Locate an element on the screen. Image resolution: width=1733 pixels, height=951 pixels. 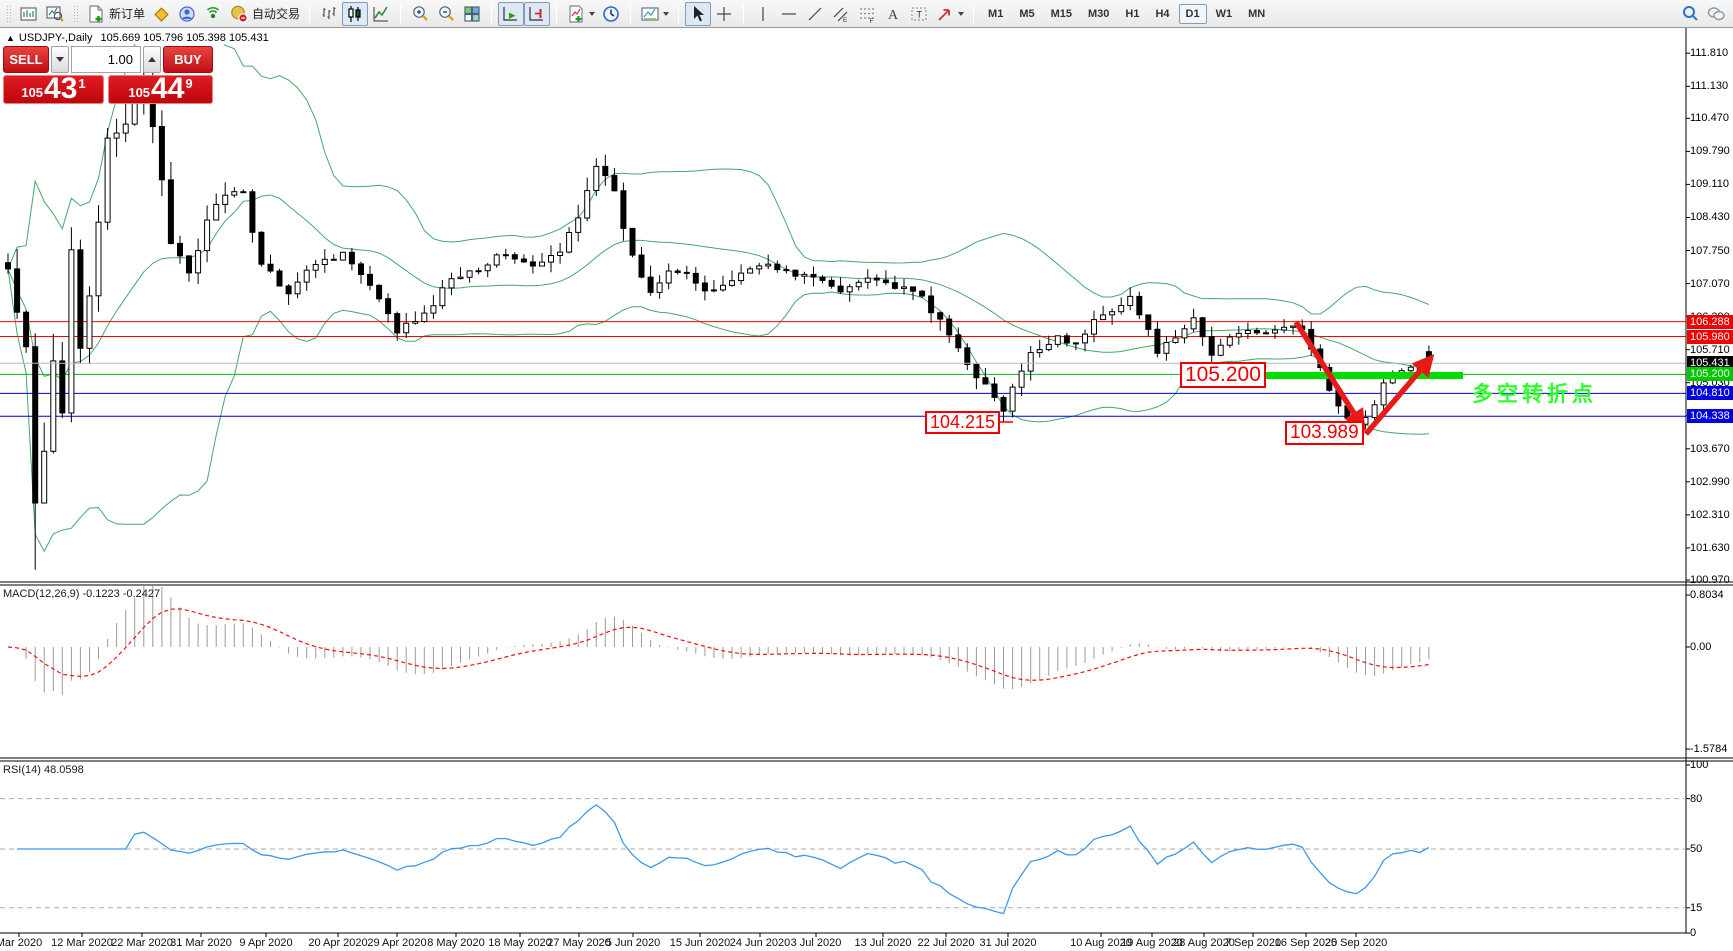
price-tag-105.200: 105.200 is located at coordinates (1710, 374).